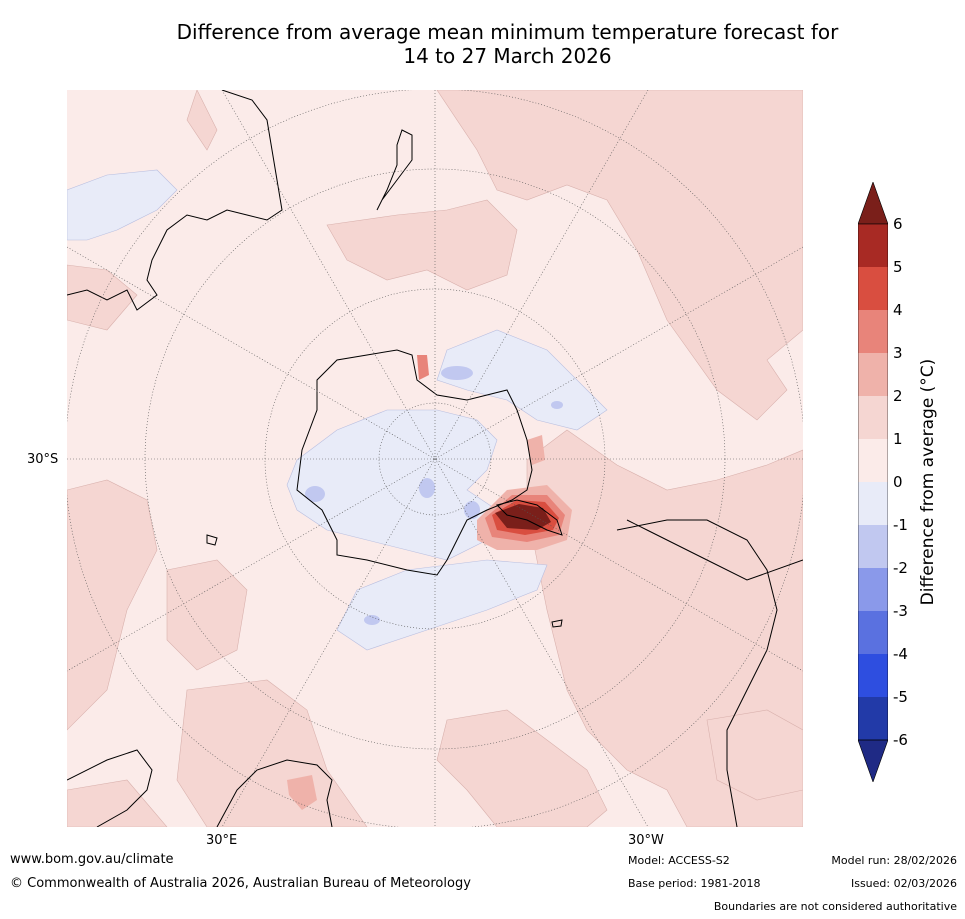  What do you see at coordinates (394, 170) in the screenshot?
I see `new-zealand-coast` at bounding box center [394, 170].